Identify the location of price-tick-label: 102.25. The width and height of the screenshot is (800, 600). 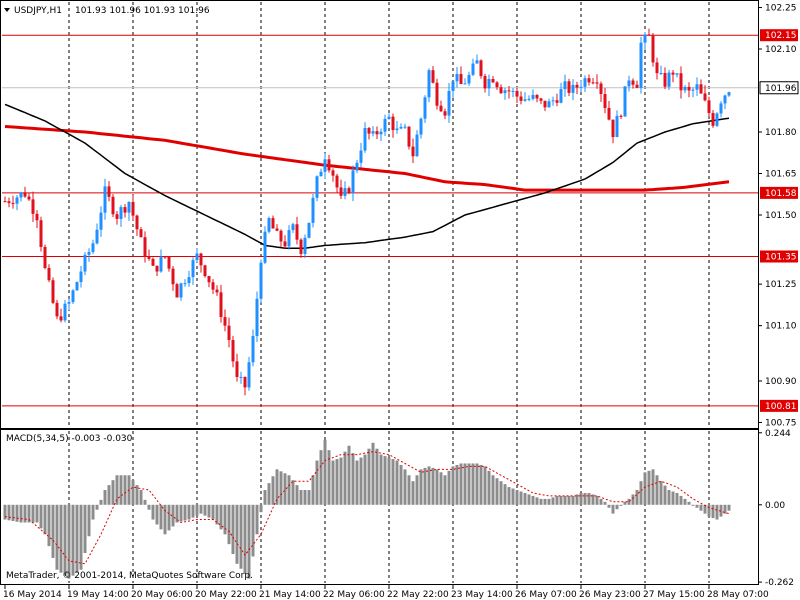
(781, 9).